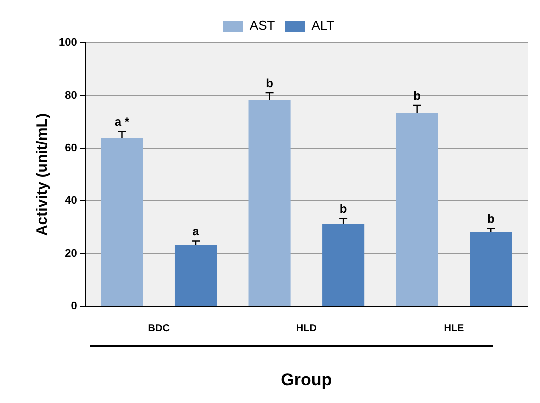 This screenshot has width=540, height=403. I want to click on y-tick-label: 40, so click(71, 201).